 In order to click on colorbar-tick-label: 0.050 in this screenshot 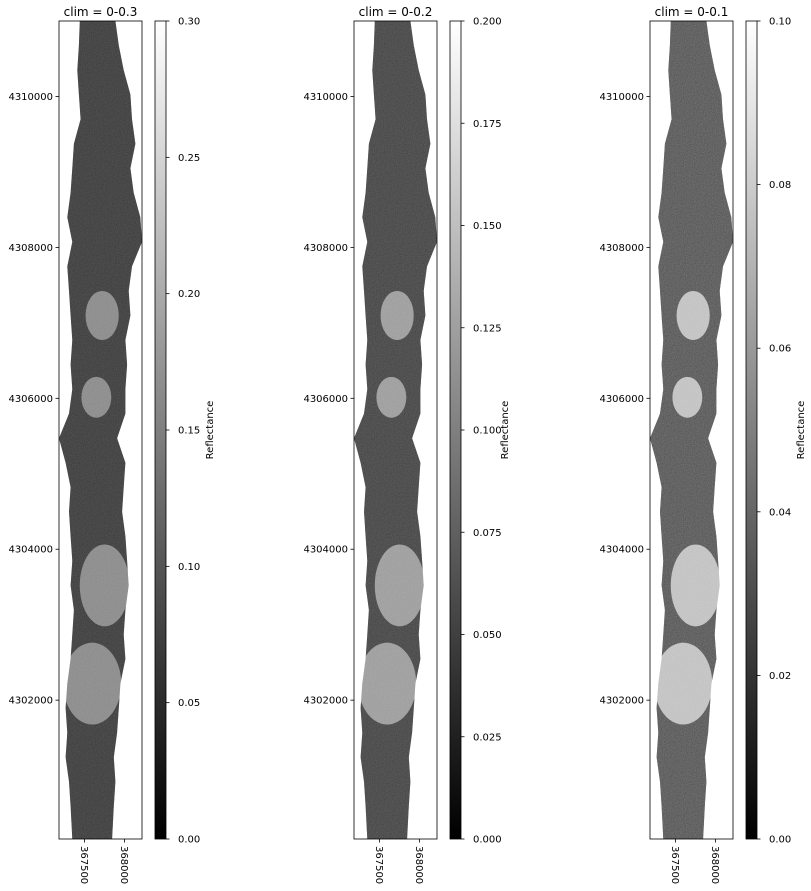, I will do `click(487, 635)`.